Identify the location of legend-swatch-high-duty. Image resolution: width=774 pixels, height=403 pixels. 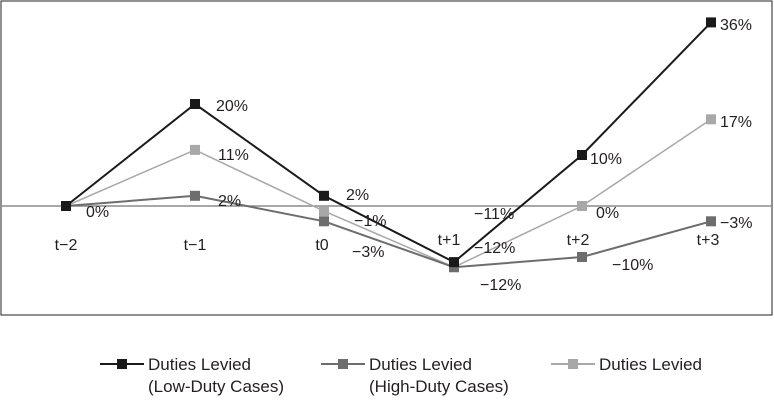
(343, 364).